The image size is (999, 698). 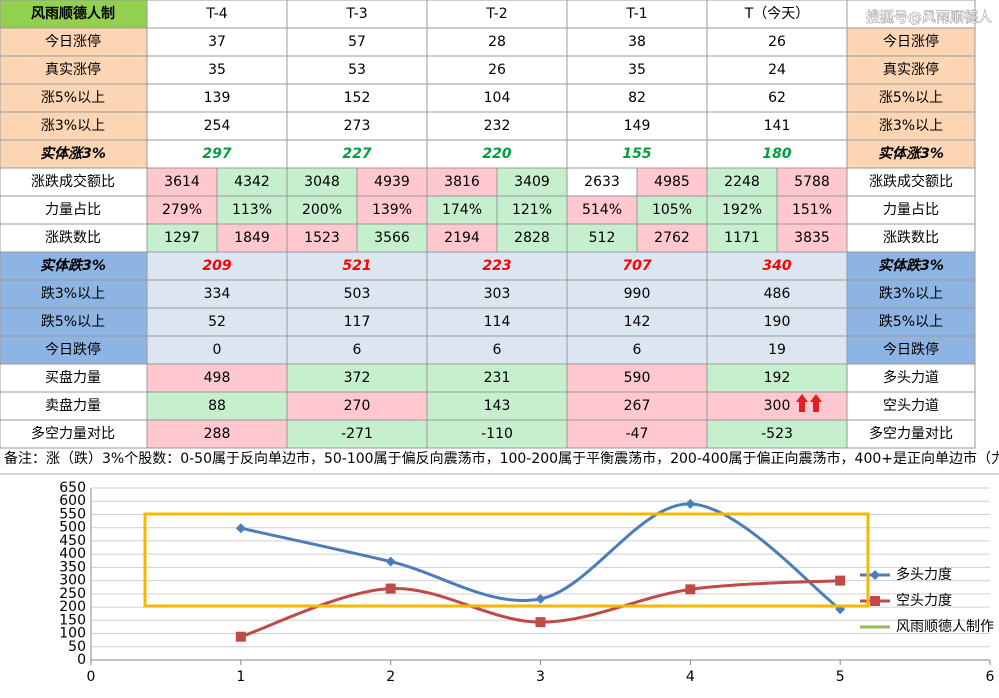 I want to click on cell-value: 220, so click(x=496, y=154).